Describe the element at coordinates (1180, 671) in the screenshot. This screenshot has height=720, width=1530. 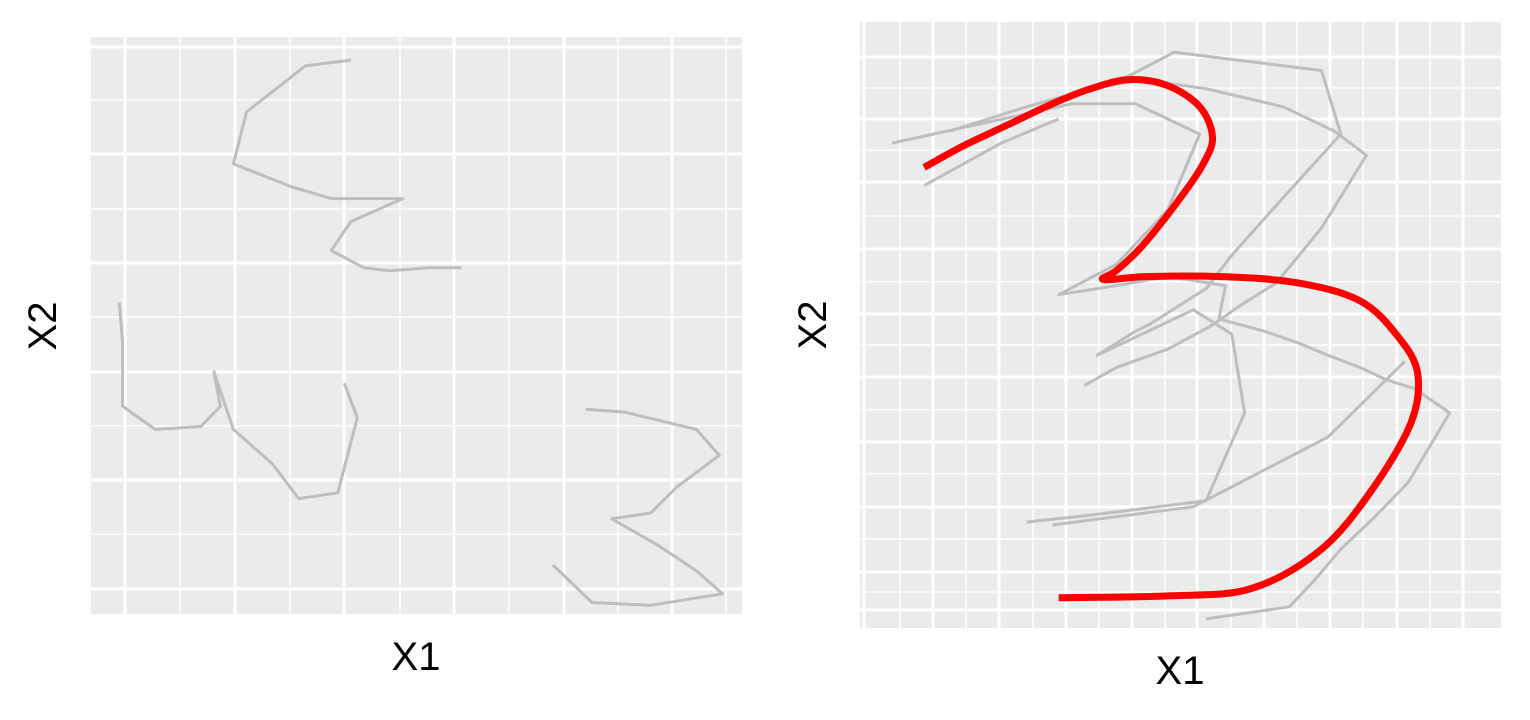
I see `right-x-axis-title: X1` at that location.